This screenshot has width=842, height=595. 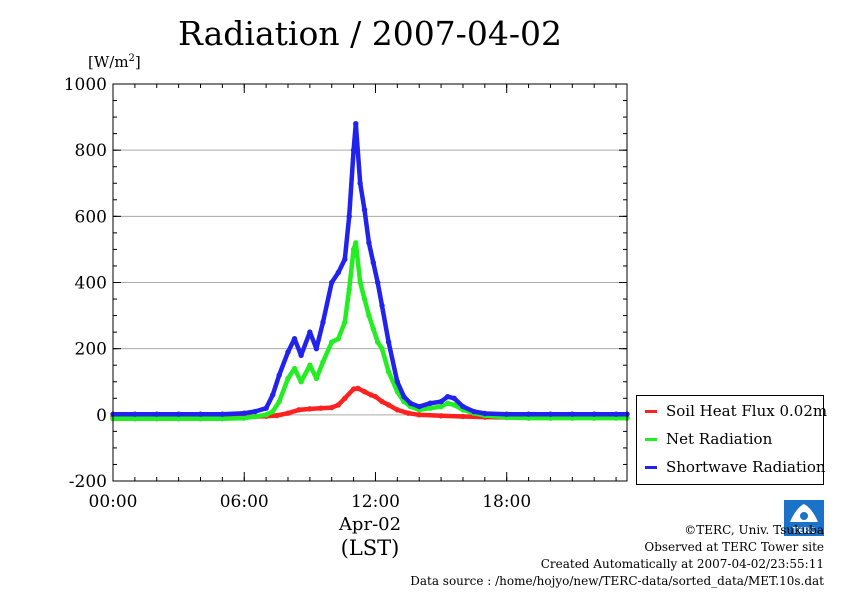 I want to click on x-tick-label-1: 06:00, so click(x=244, y=502).